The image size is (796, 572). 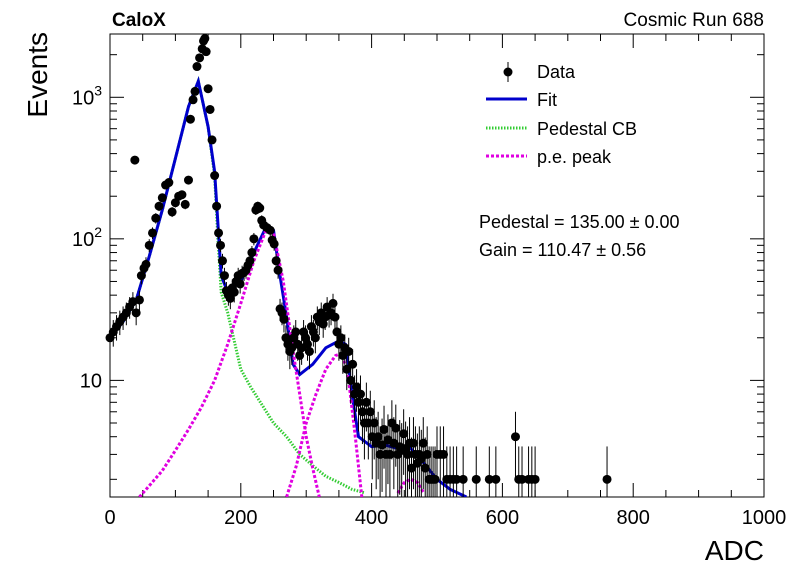 I want to click on legend-entry-fit: Fit, so click(x=547, y=100).